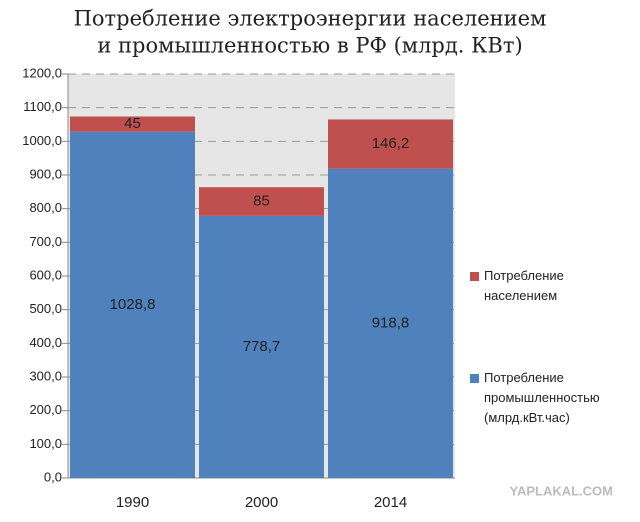 This screenshot has width=640, height=522. What do you see at coordinates (390, 502) in the screenshot?
I see `x-tick-label: 2014` at bounding box center [390, 502].